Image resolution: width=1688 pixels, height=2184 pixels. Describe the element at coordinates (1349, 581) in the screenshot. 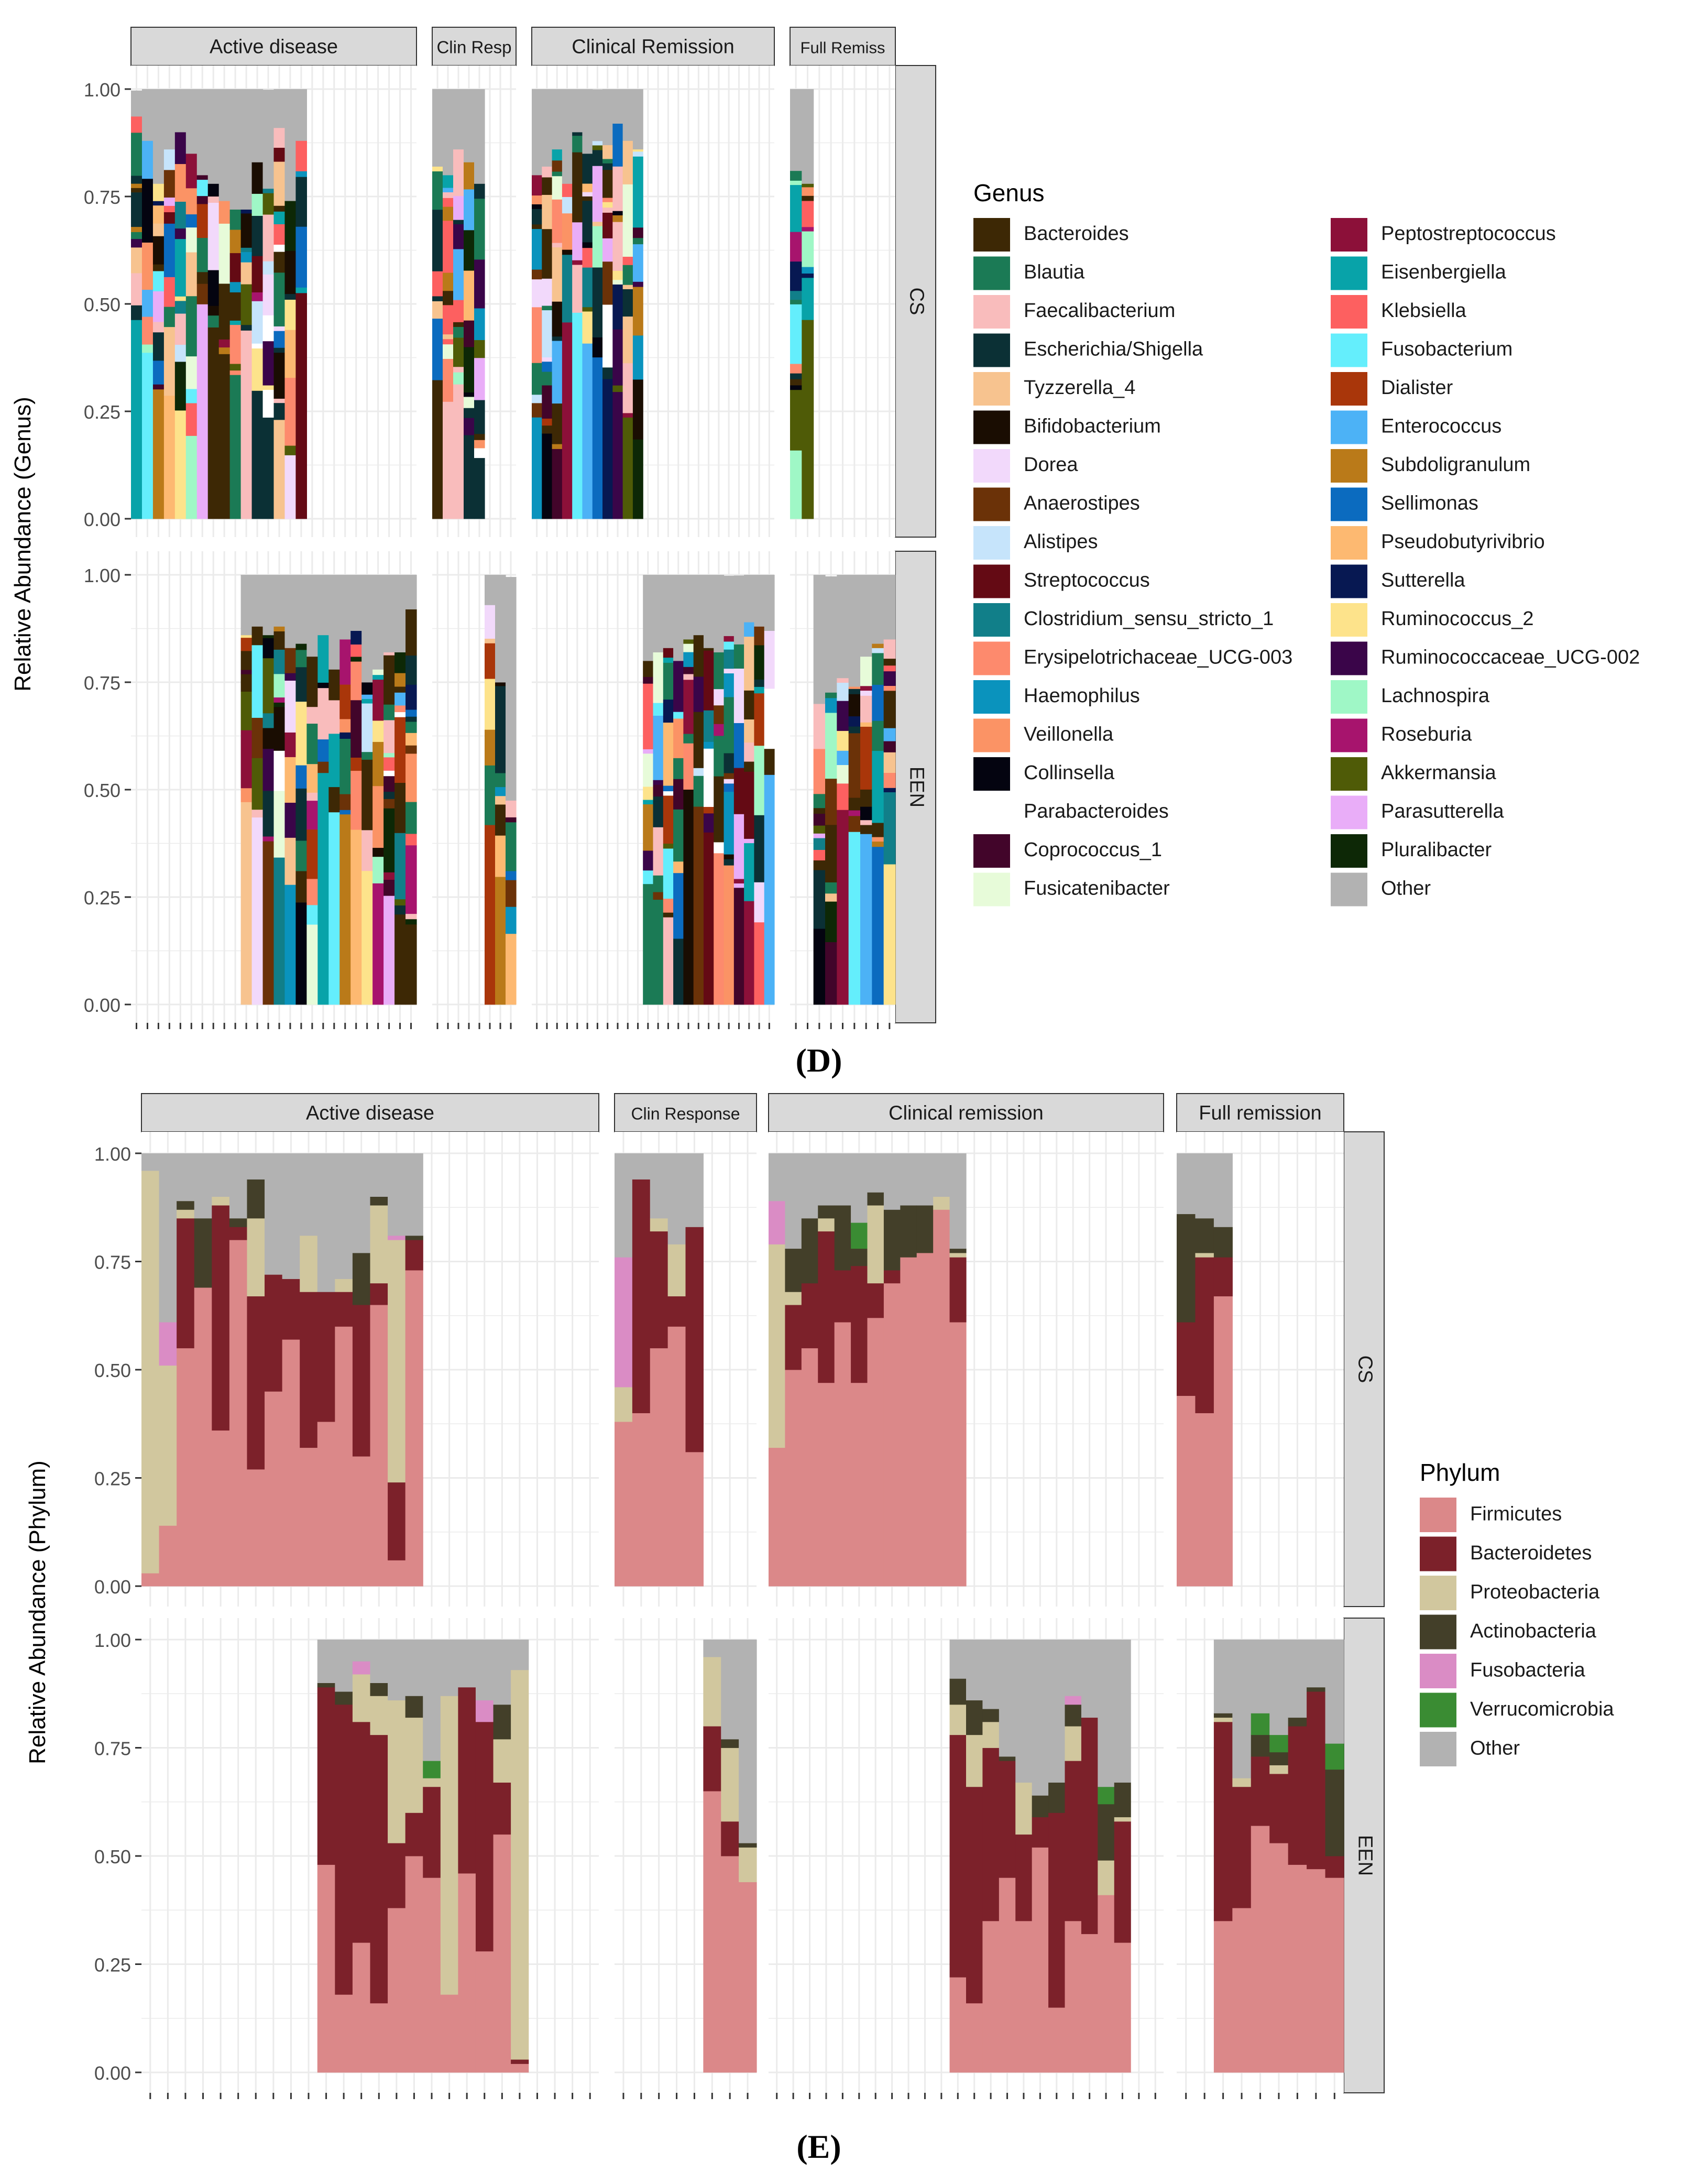

I see `legend-key-sutterella` at that location.